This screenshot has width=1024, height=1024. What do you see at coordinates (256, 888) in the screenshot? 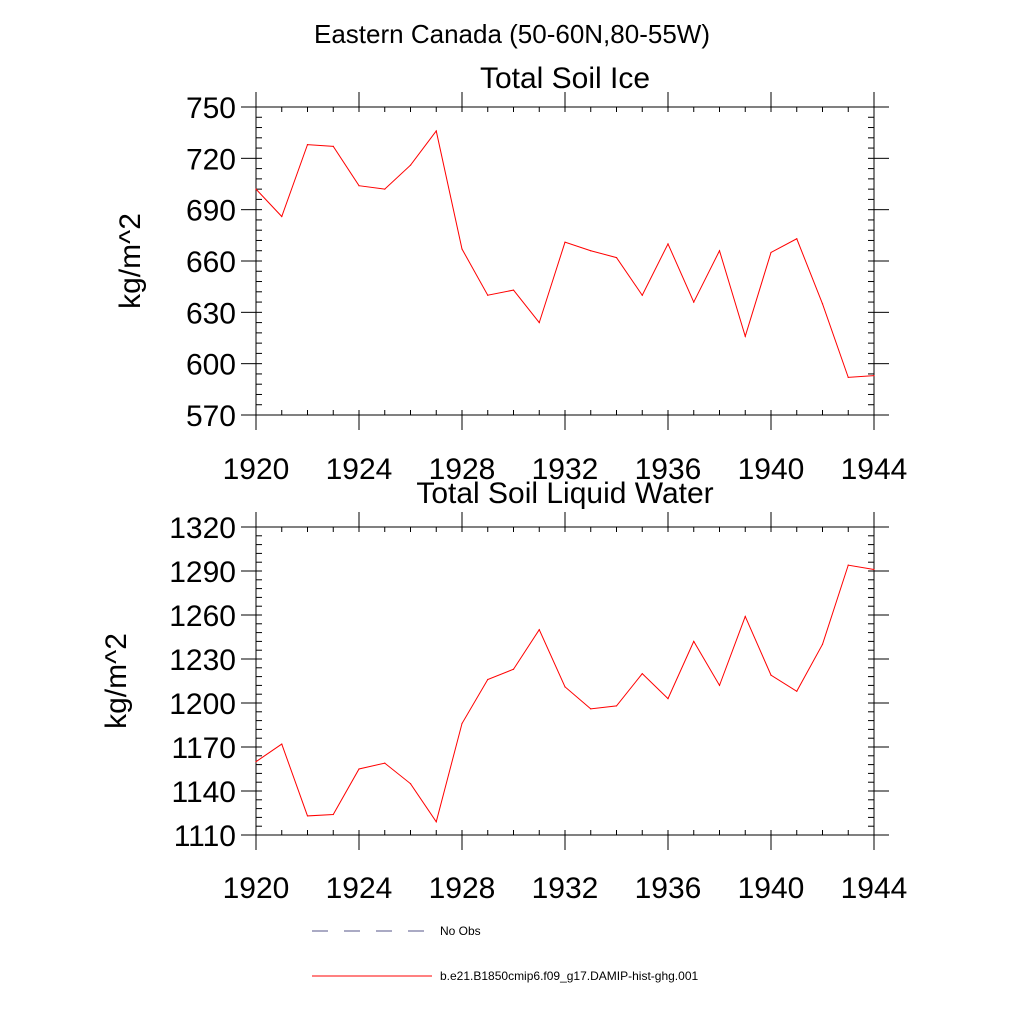
I see `chart2-x-tick-label: 1920` at bounding box center [256, 888].